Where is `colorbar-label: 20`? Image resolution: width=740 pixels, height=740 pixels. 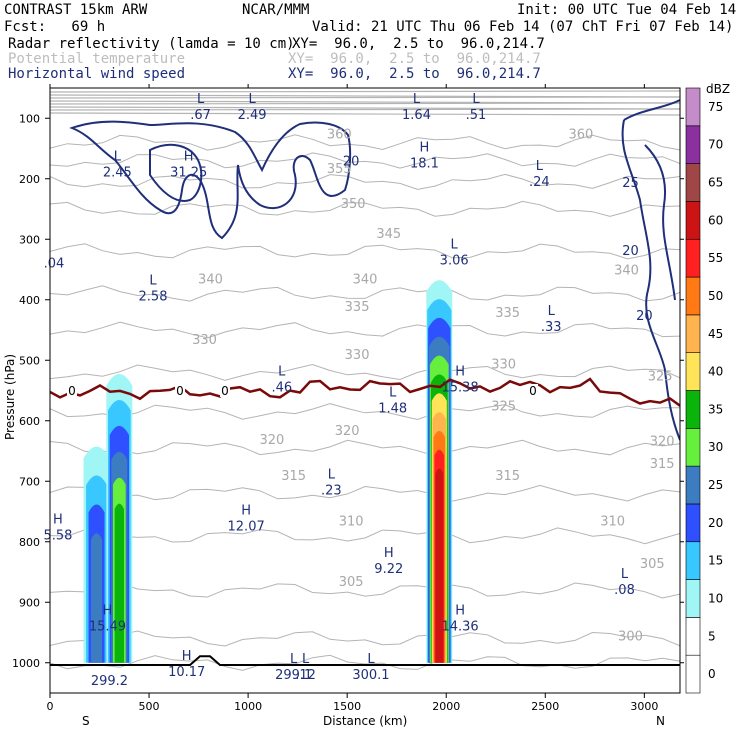
colorbar-label: 20 is located at coordinates (715, 523).